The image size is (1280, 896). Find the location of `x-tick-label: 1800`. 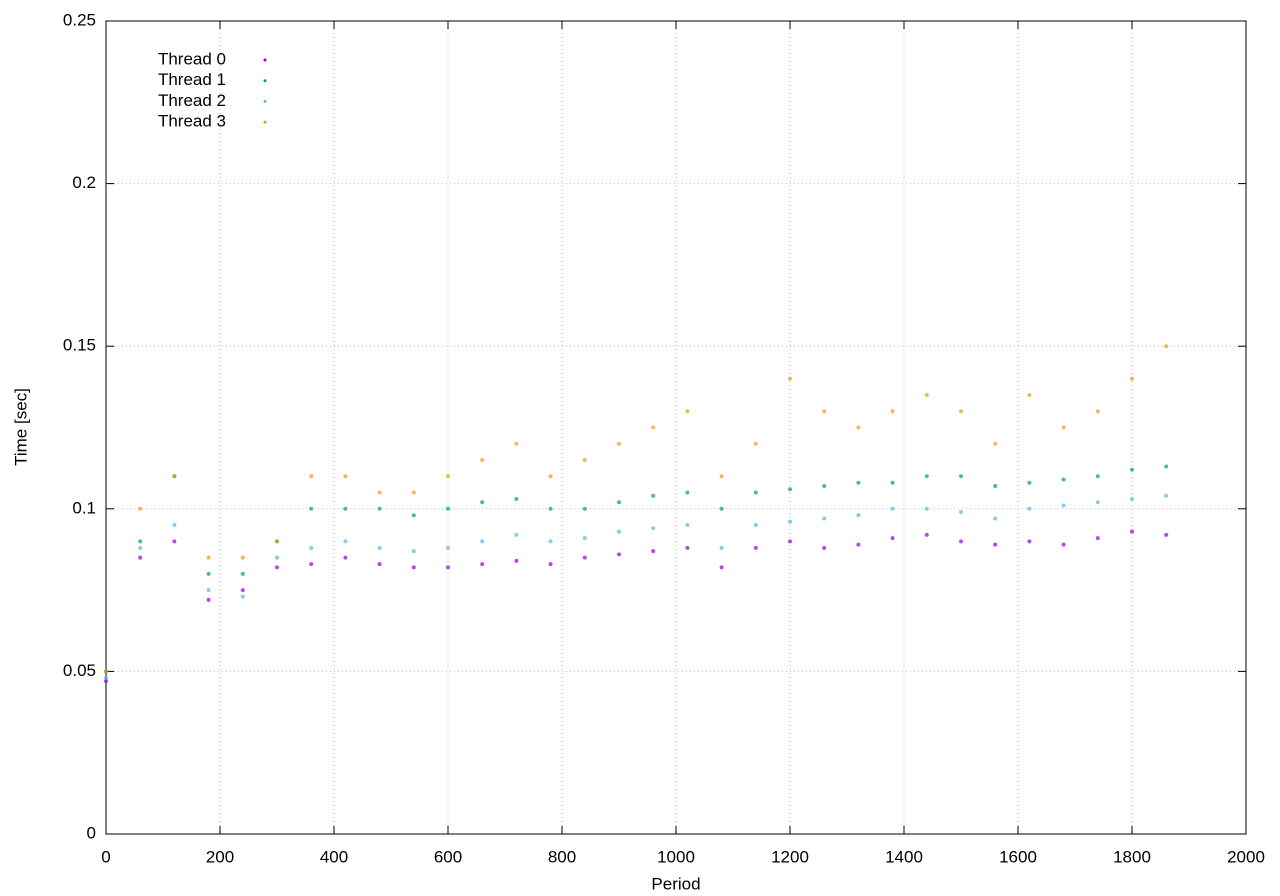

x-tick-label: 1800 is located at coordinates (1132, 856).